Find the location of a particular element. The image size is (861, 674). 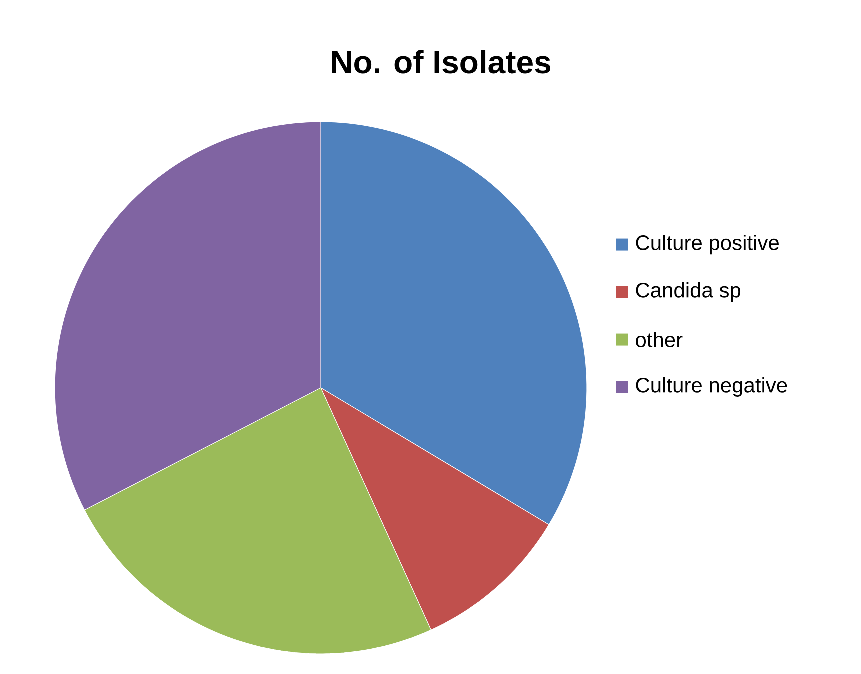

legend-label: other is located at coordinates (659, 340).